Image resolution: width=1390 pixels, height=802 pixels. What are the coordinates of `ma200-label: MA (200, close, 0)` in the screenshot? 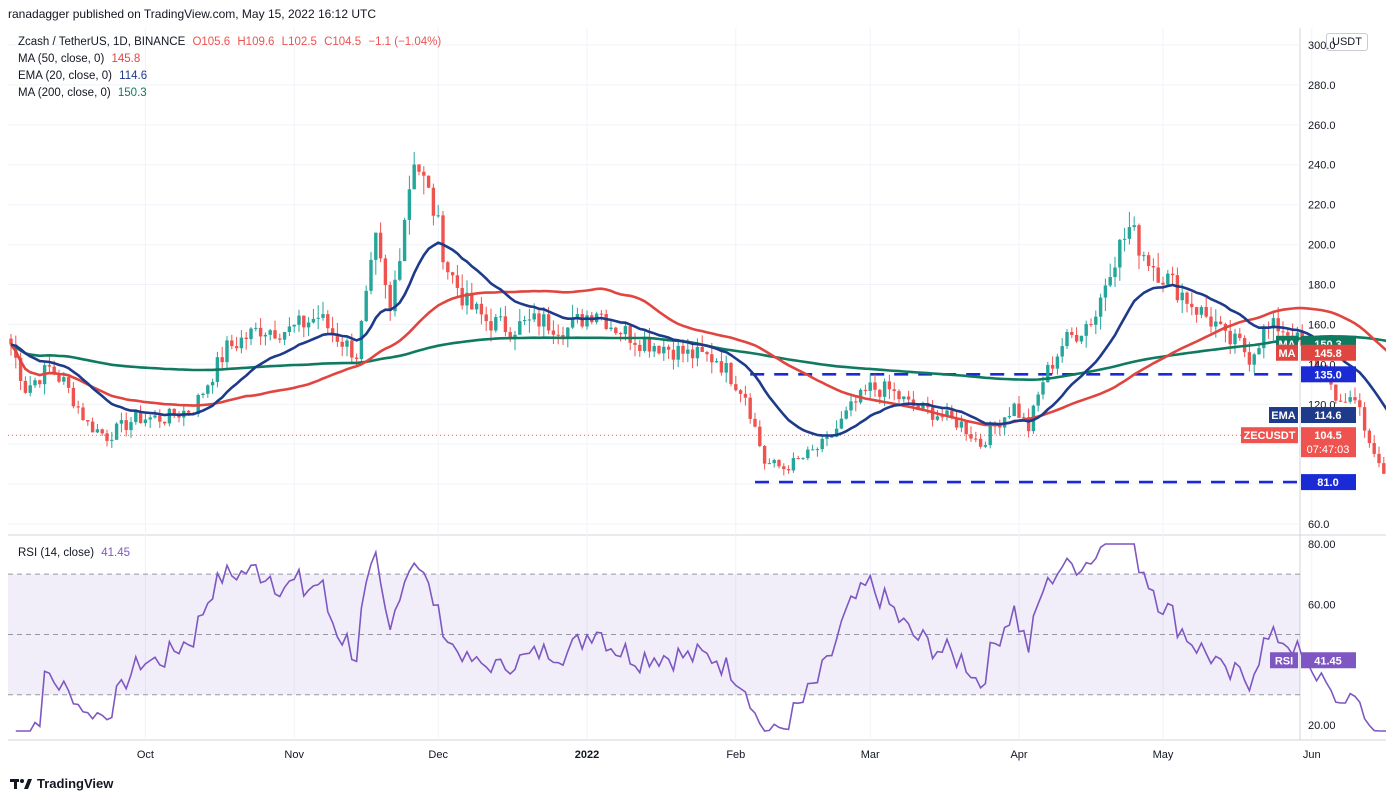 It's located at (64, 93).